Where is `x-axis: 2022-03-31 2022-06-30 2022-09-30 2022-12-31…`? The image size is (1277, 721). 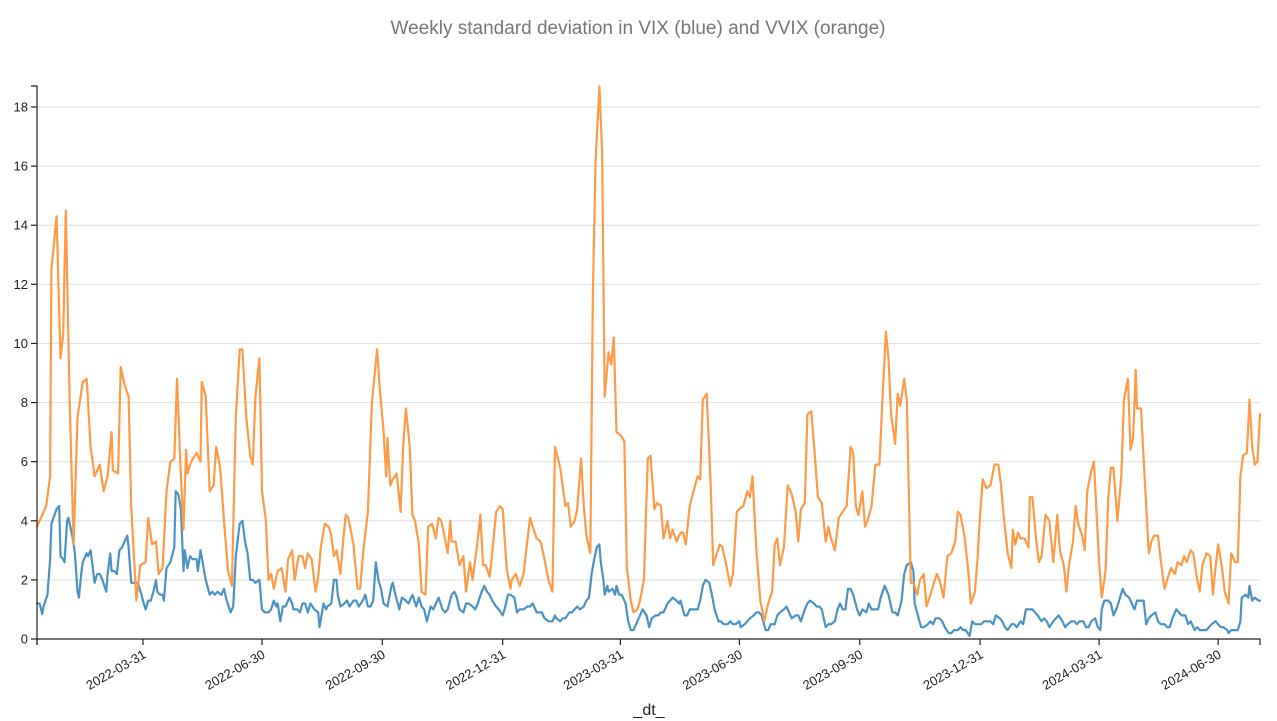
x-axis: 2022-03-31 2022-06-30 2022-09-30 2022-12-31… is located at coordinates (648, 666).